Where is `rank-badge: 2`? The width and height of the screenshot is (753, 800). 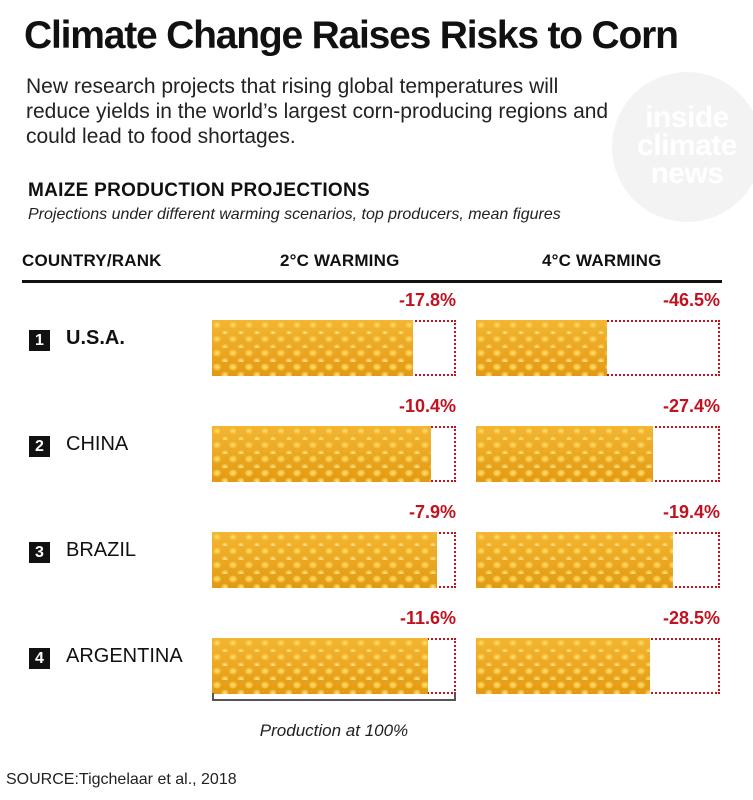 rank-badge: 2 is located at coordinates (39, 446).